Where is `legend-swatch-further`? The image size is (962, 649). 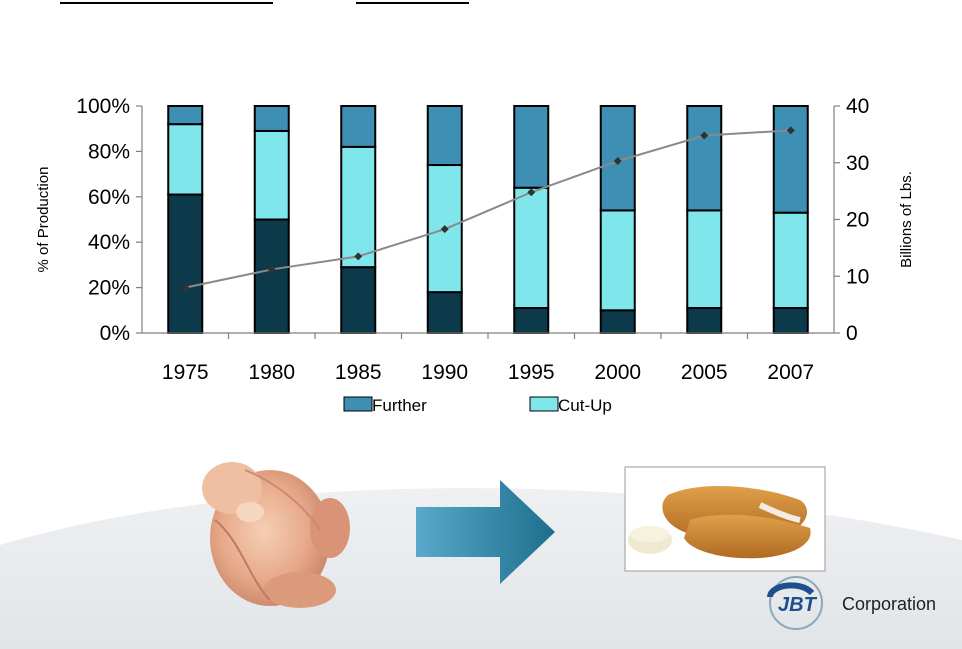
legend-swatch-further is located at coordinates (358, 404).